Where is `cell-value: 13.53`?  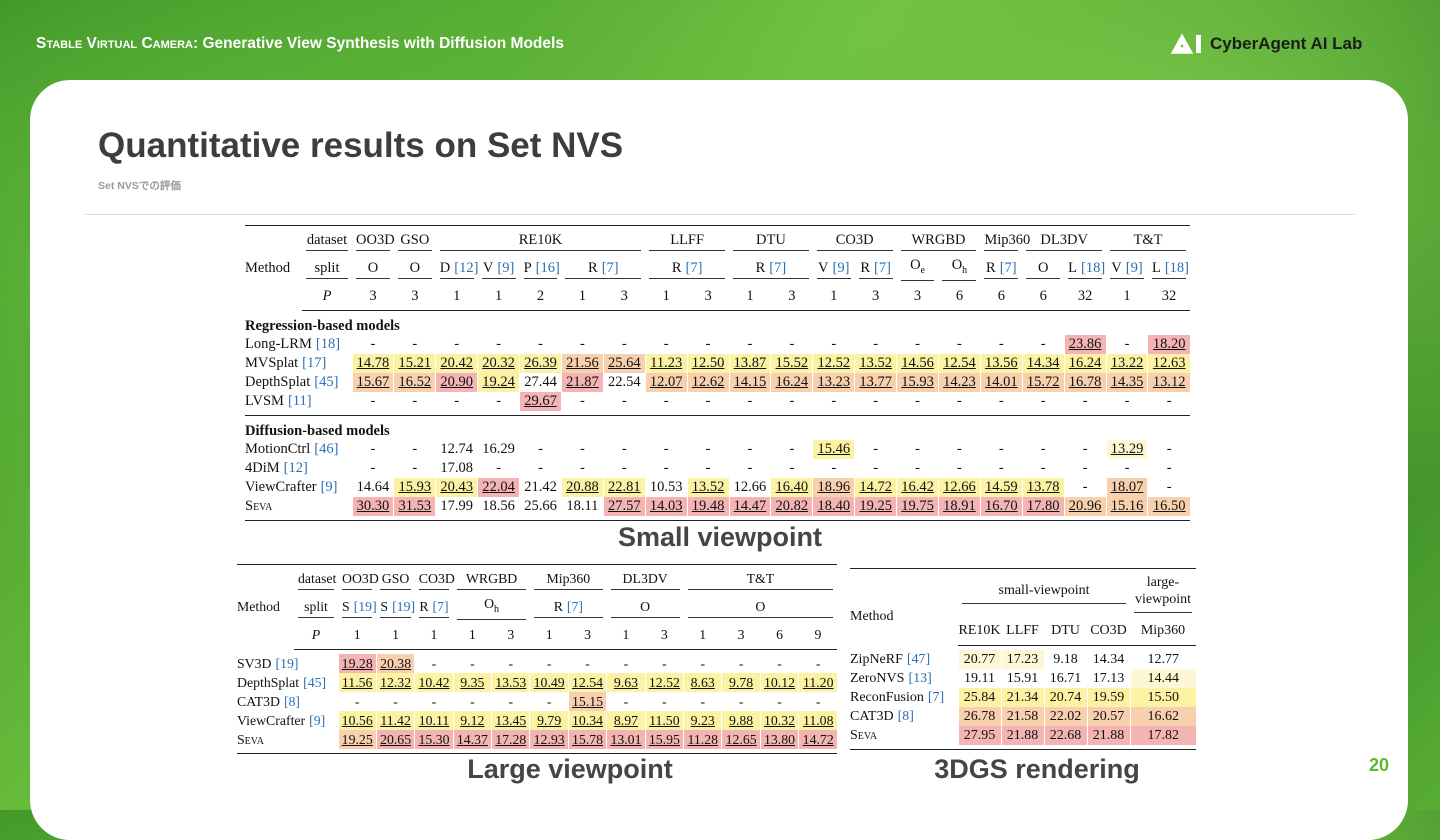
cell-value: 13.53 is located at coordinates (511, 682).